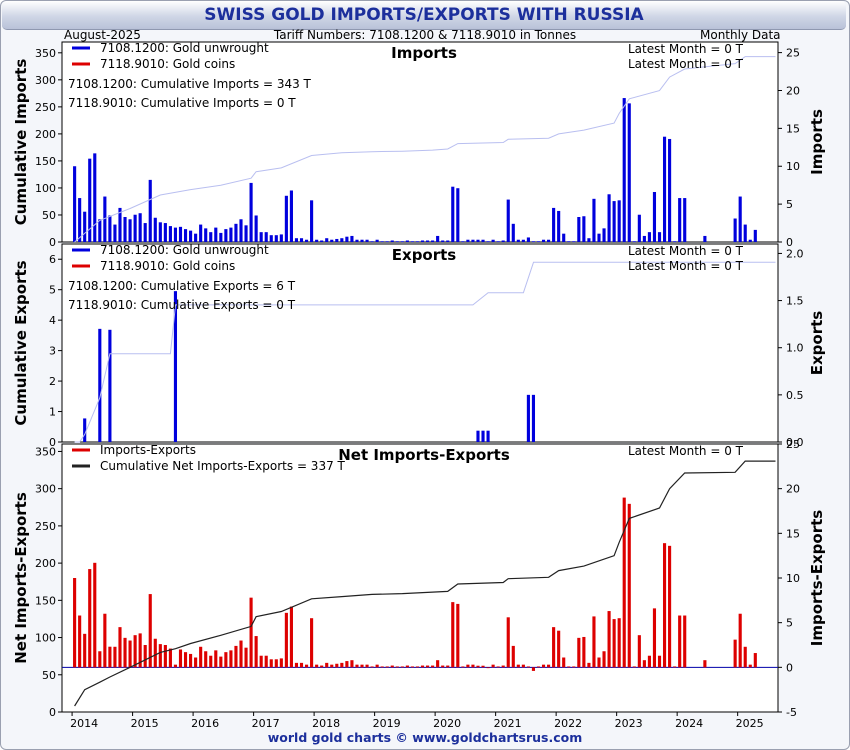  I want to click on left-tick-label: 4, so click(52, 320).